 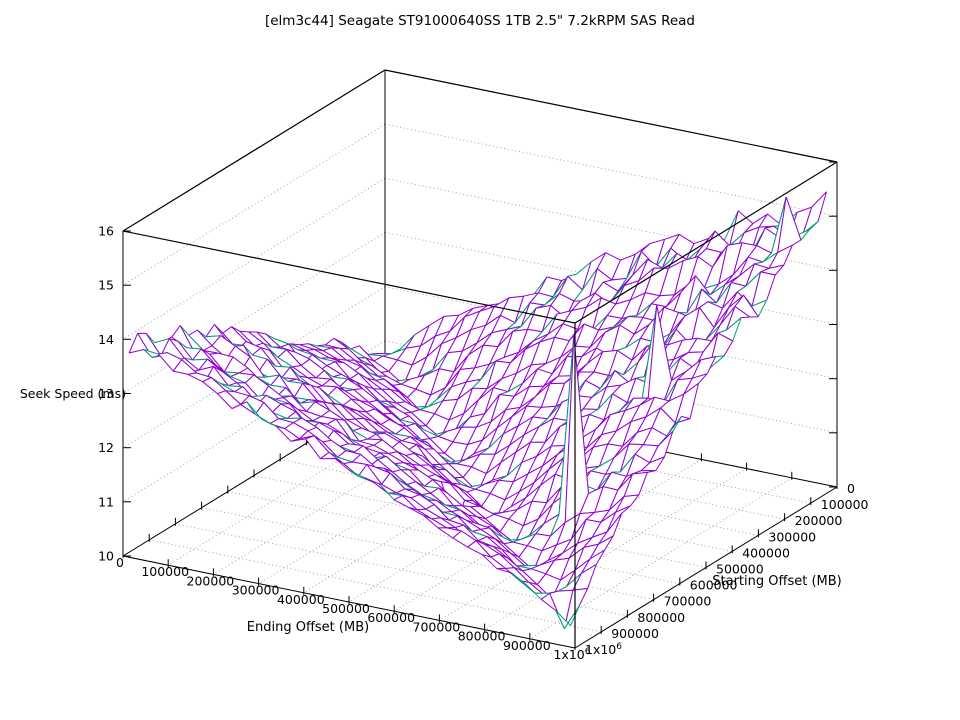 I want to click on x-tick-label: 600000, so click(x=391, y=617).